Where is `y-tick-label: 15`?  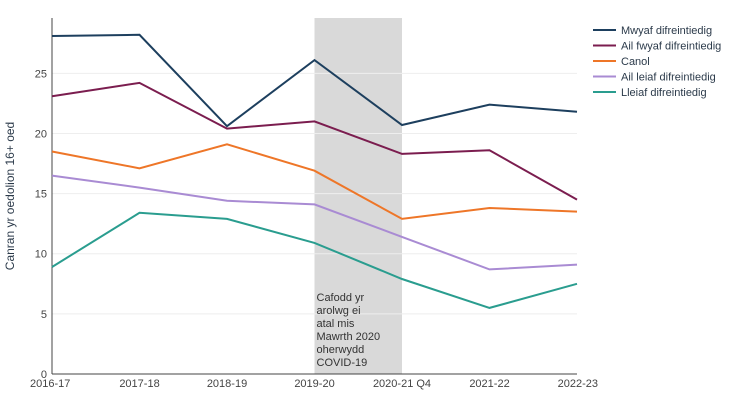
y-tick-label: 15 is located at coordinates (41, 195).